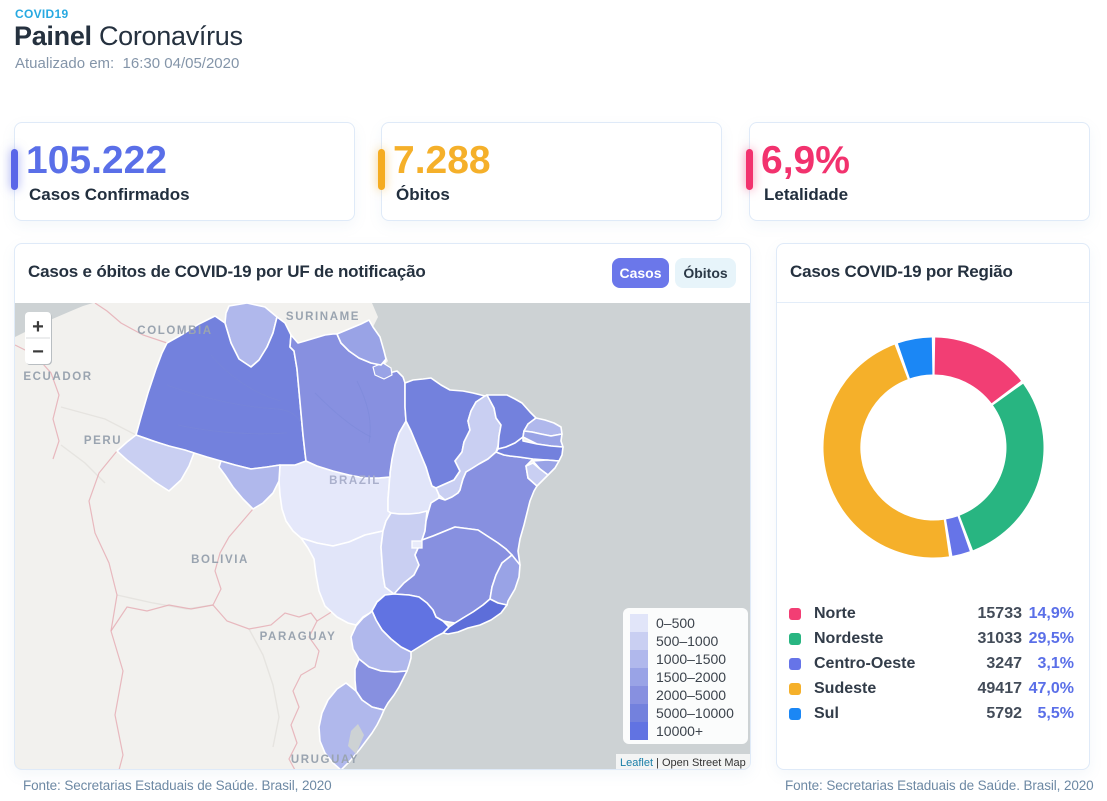  Describe the element at coordinates (355, 481) in the screenshot. I see `svg-text: BRAZIL` at that location.